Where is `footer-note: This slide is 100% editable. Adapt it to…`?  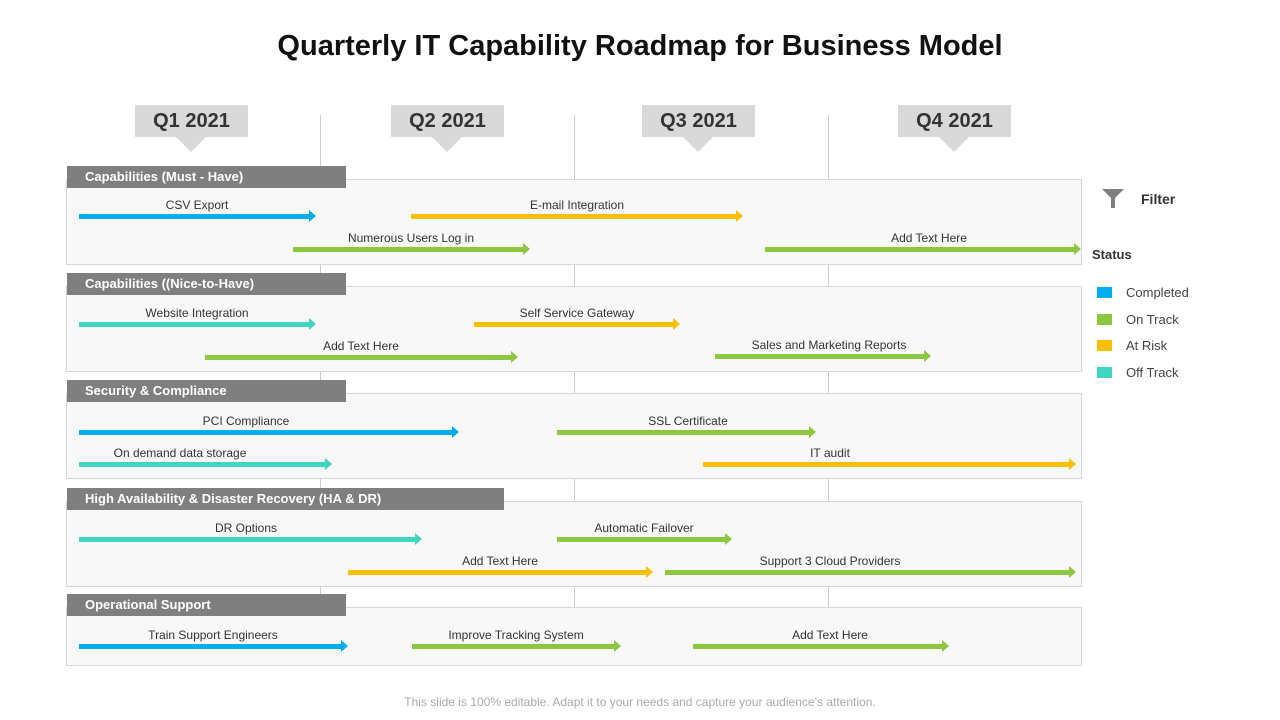 footer-note: This slide is 100% editable. Adapt it to… is located at coordinates (640, 702).